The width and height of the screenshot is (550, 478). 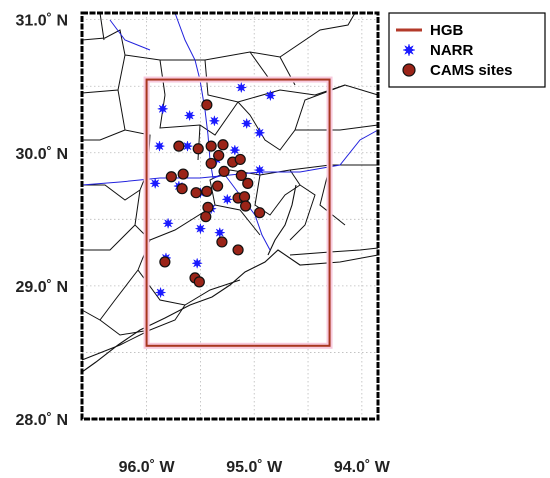 I want to click on cams-points, so click(x=212, y=193).